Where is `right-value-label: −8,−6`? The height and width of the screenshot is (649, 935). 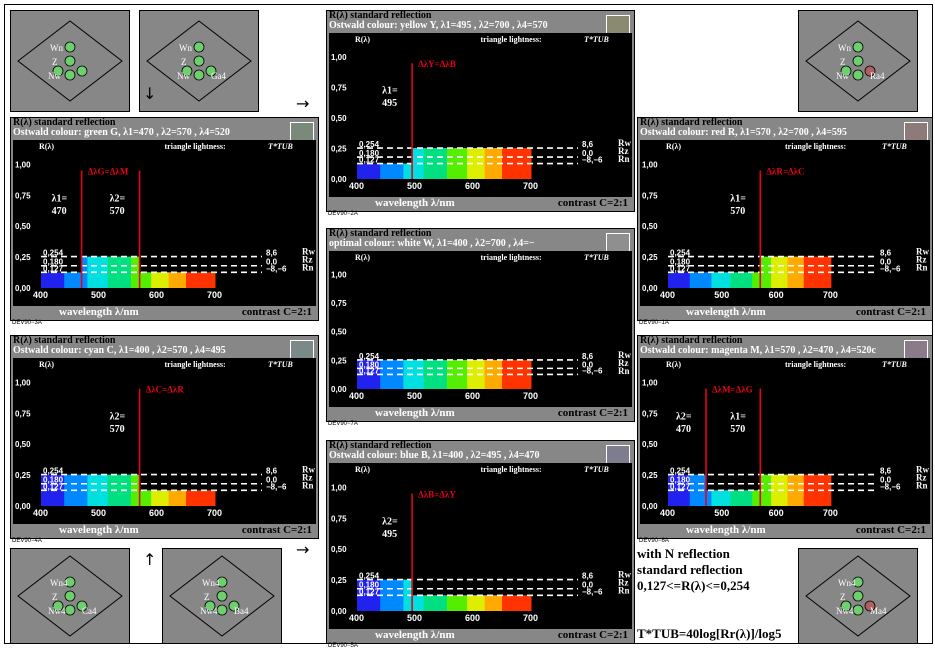 right-value-label: −8,−6 is located at coordinates (890, 486).